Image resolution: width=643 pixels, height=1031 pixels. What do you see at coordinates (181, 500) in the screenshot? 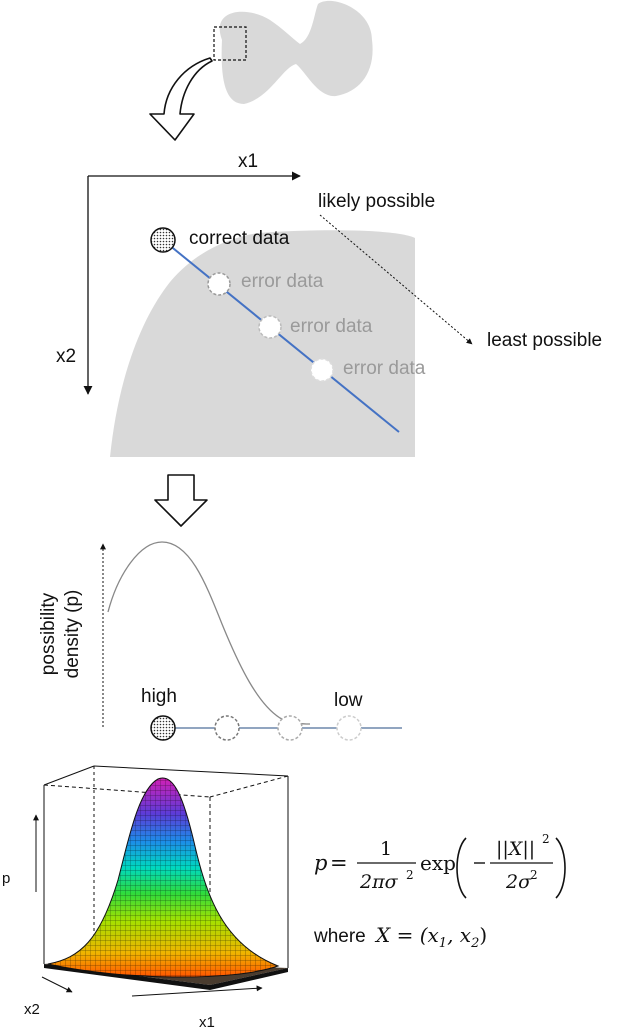
I see `down-block-arrow` at bounding box center [181, 500].